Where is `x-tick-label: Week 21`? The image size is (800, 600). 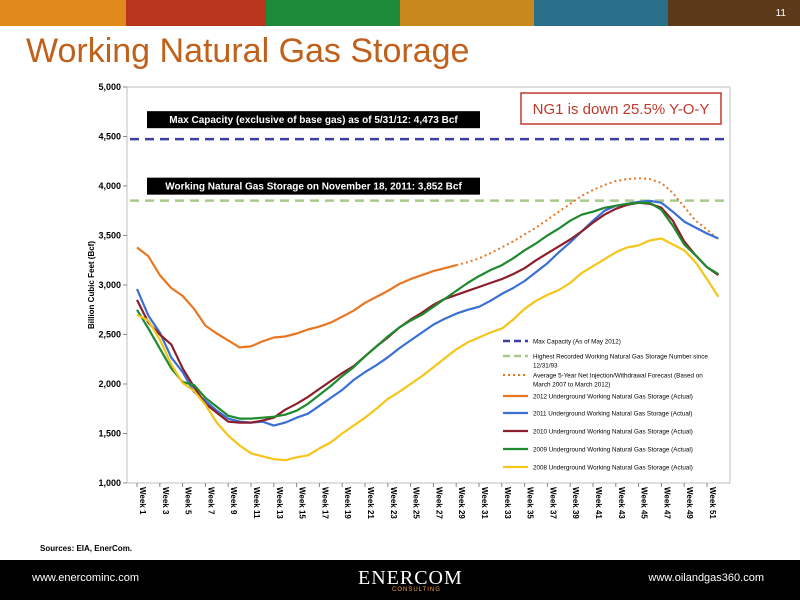
x-tick-label: Week 21 is located at coordinates (370, 503).